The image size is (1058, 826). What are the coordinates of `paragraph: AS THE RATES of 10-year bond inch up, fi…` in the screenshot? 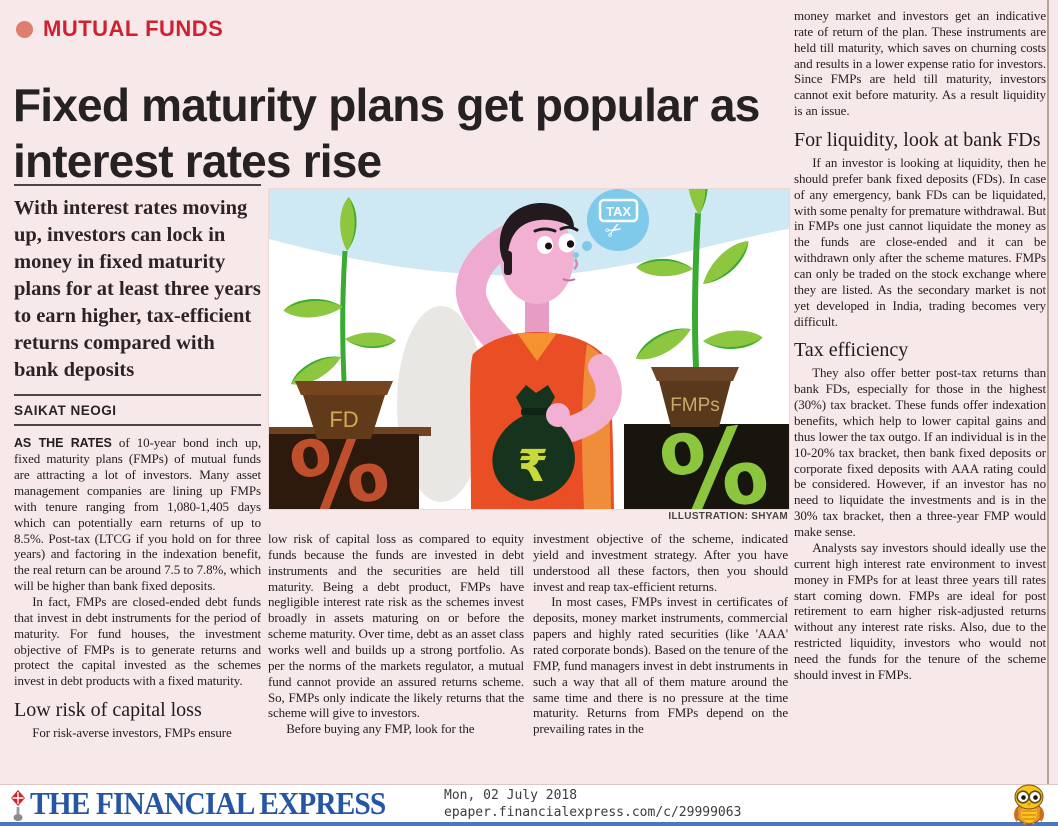 It's located at (137, 514).